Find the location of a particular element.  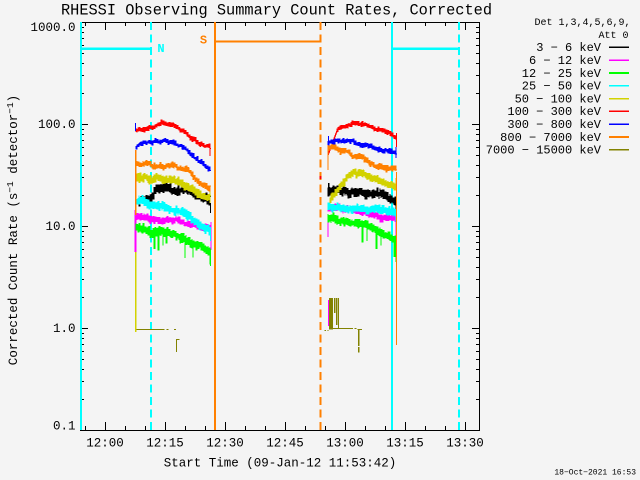

svg-text: 100.0 is located at coordinates (57, 125).